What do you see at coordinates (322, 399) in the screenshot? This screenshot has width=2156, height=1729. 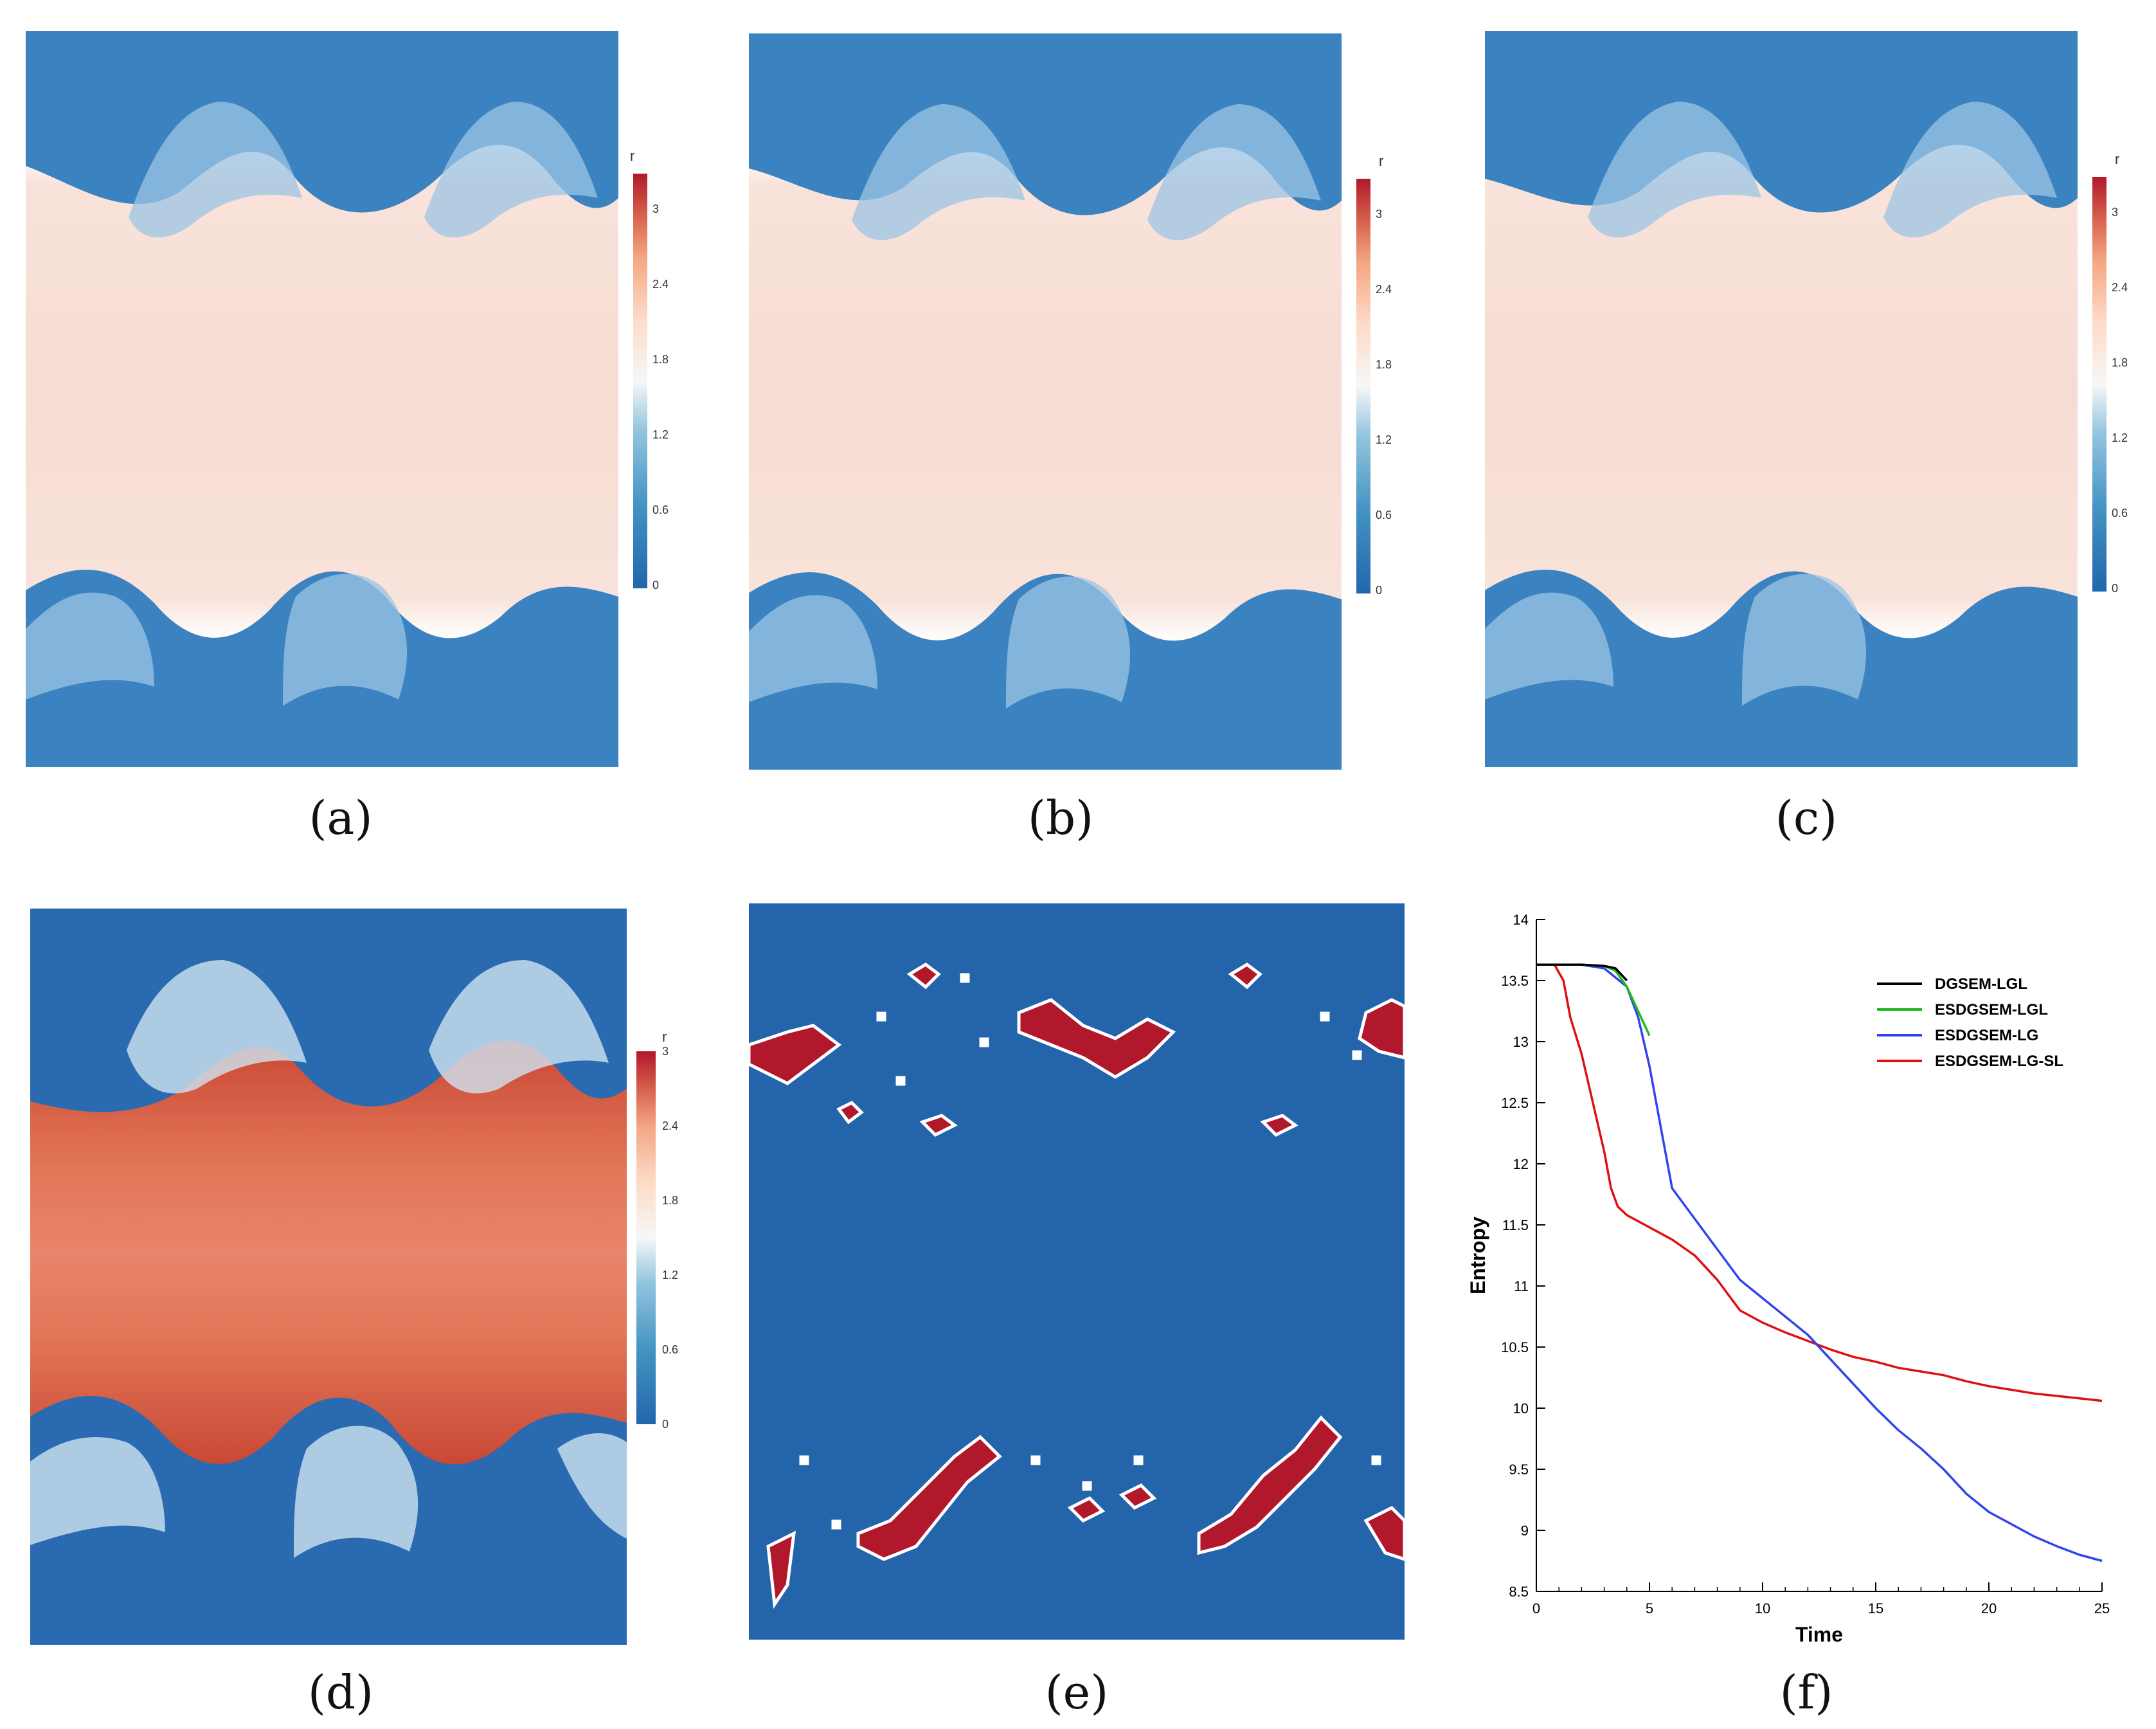 I see `density-field-a` at bounding box center [322, 399].